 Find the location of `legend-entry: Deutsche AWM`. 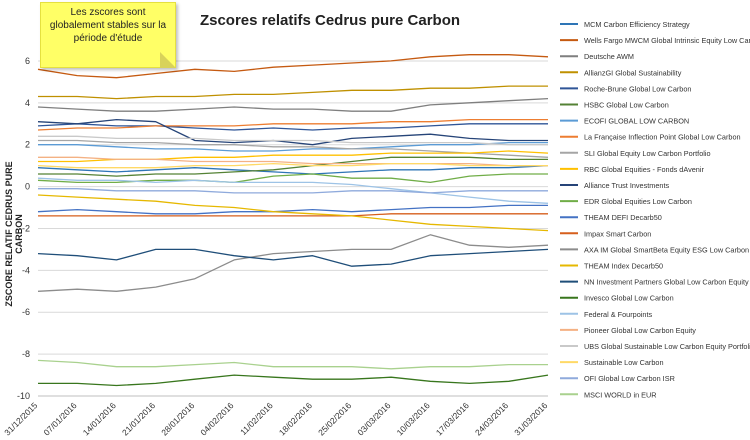

legend-entry: Deutsche AWM is located at coordinates (609, 56).